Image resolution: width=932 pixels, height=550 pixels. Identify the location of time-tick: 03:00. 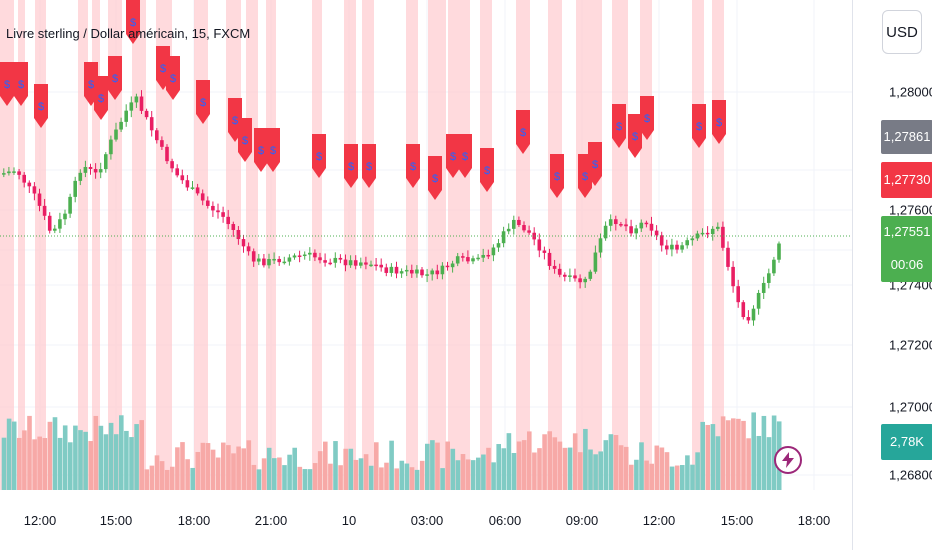
(427, 520).